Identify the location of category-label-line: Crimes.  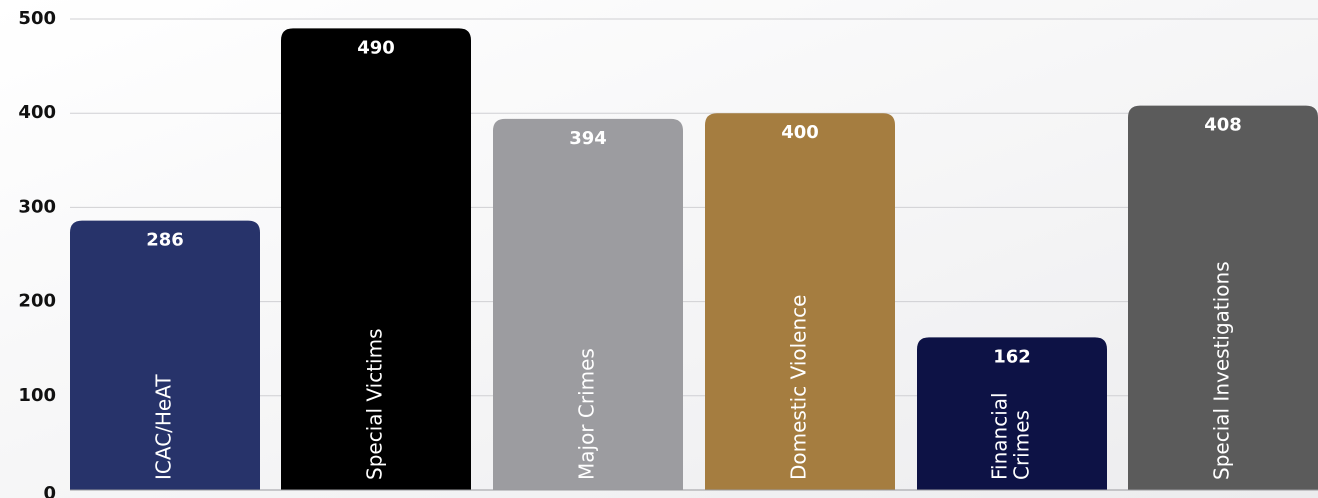
(1022, 445).